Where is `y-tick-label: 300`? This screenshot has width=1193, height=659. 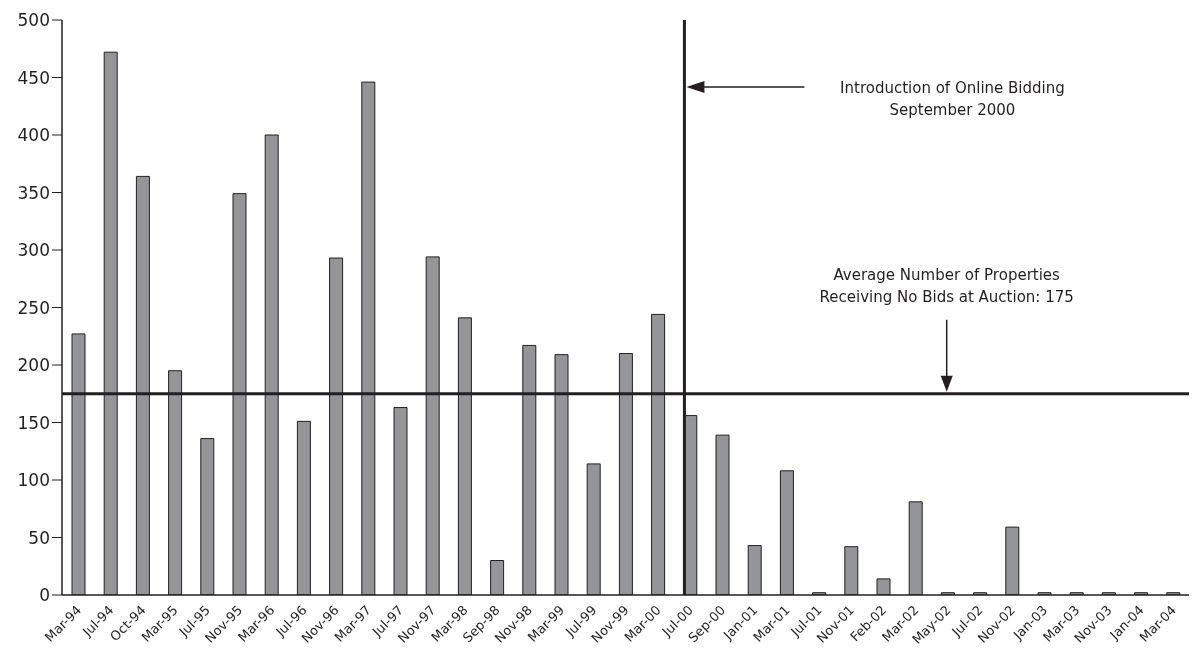
y-tick-label: 300 is located at coordinates (33, 250).